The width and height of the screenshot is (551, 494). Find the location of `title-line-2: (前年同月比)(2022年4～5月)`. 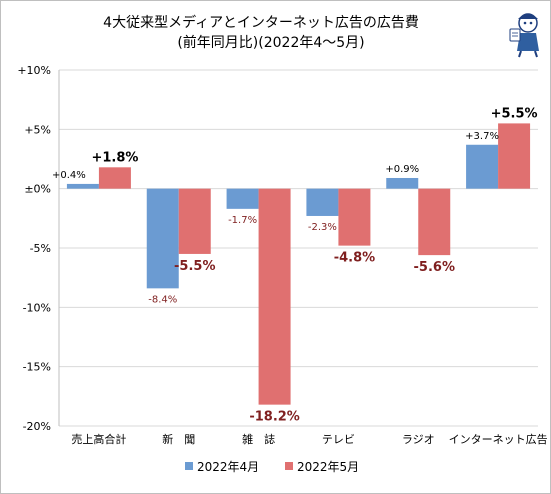

title-line-2: (前年同月比)(2022年4～5月) is located at coordinates (270, 42).